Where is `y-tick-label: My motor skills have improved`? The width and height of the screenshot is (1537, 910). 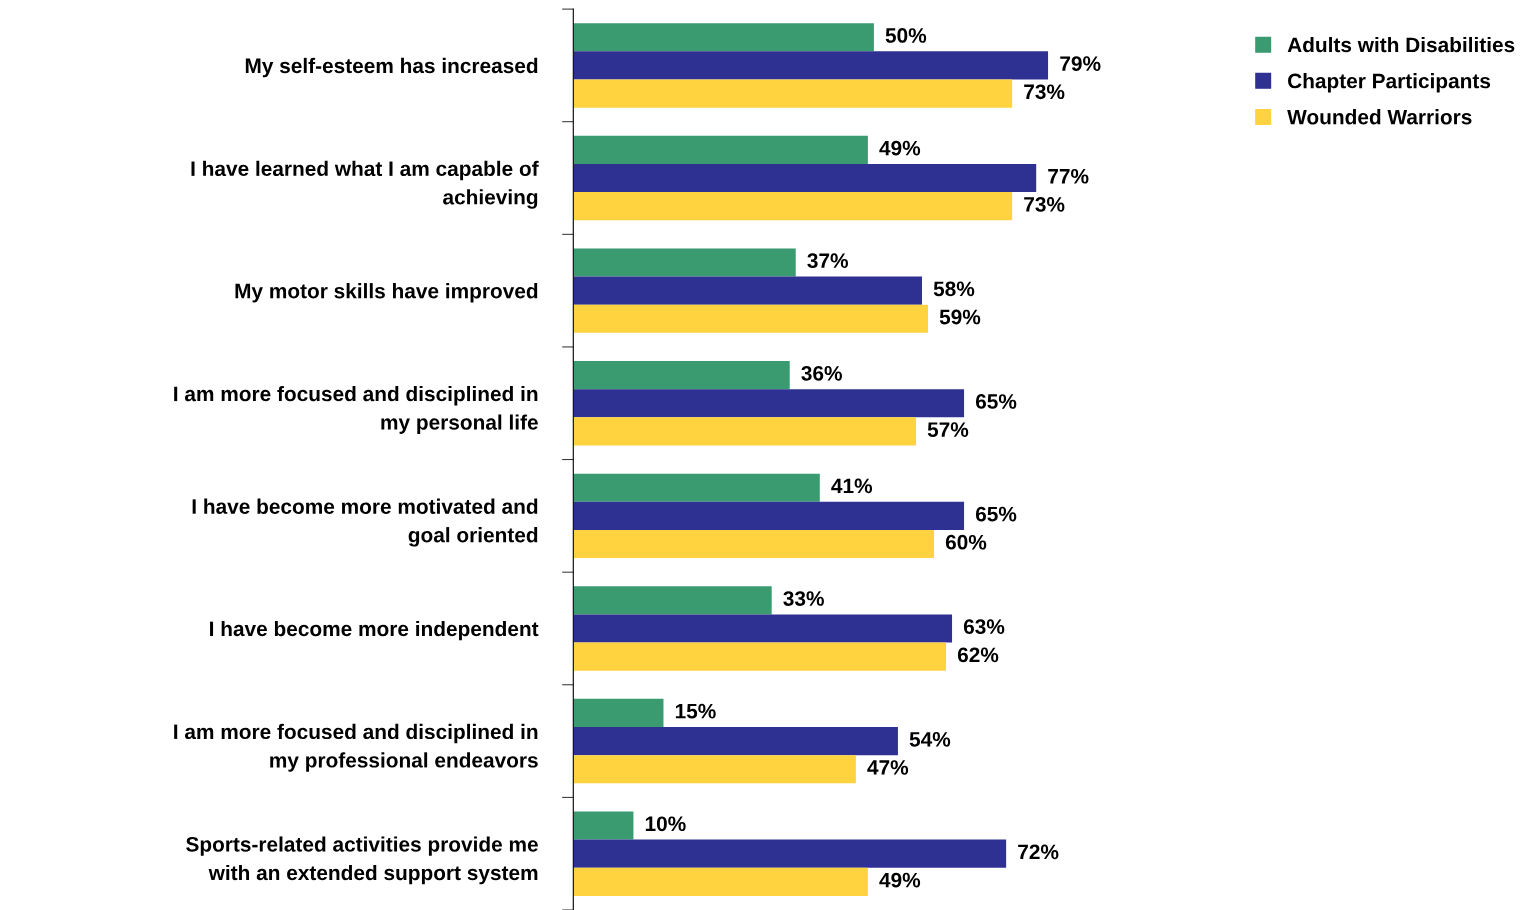
y-tick-label: My motor skills have improved is located at coordinates (386, 293).